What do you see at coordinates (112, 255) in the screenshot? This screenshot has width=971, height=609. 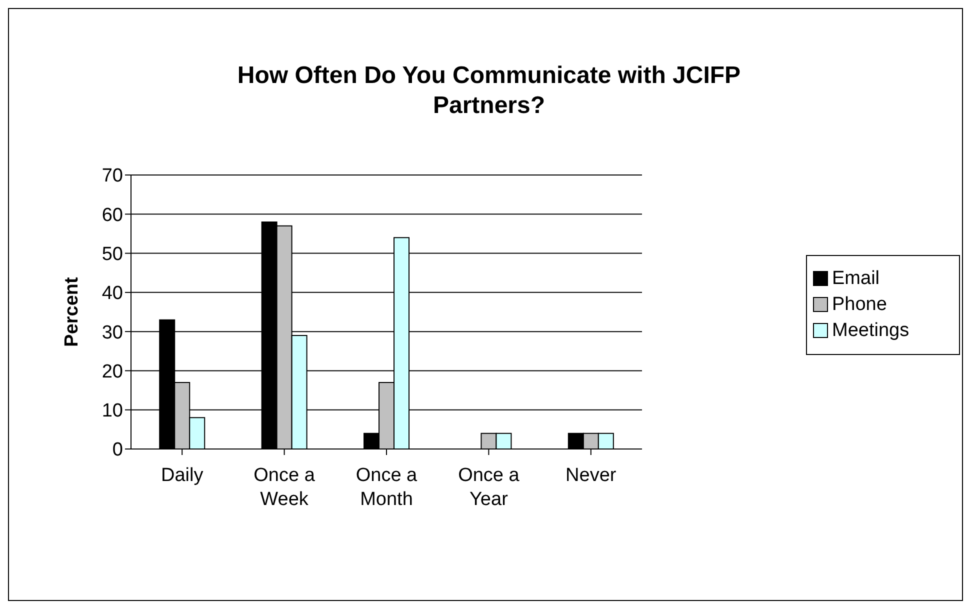 I see `y-tick-label: 50` at bounding box center [112, 255].